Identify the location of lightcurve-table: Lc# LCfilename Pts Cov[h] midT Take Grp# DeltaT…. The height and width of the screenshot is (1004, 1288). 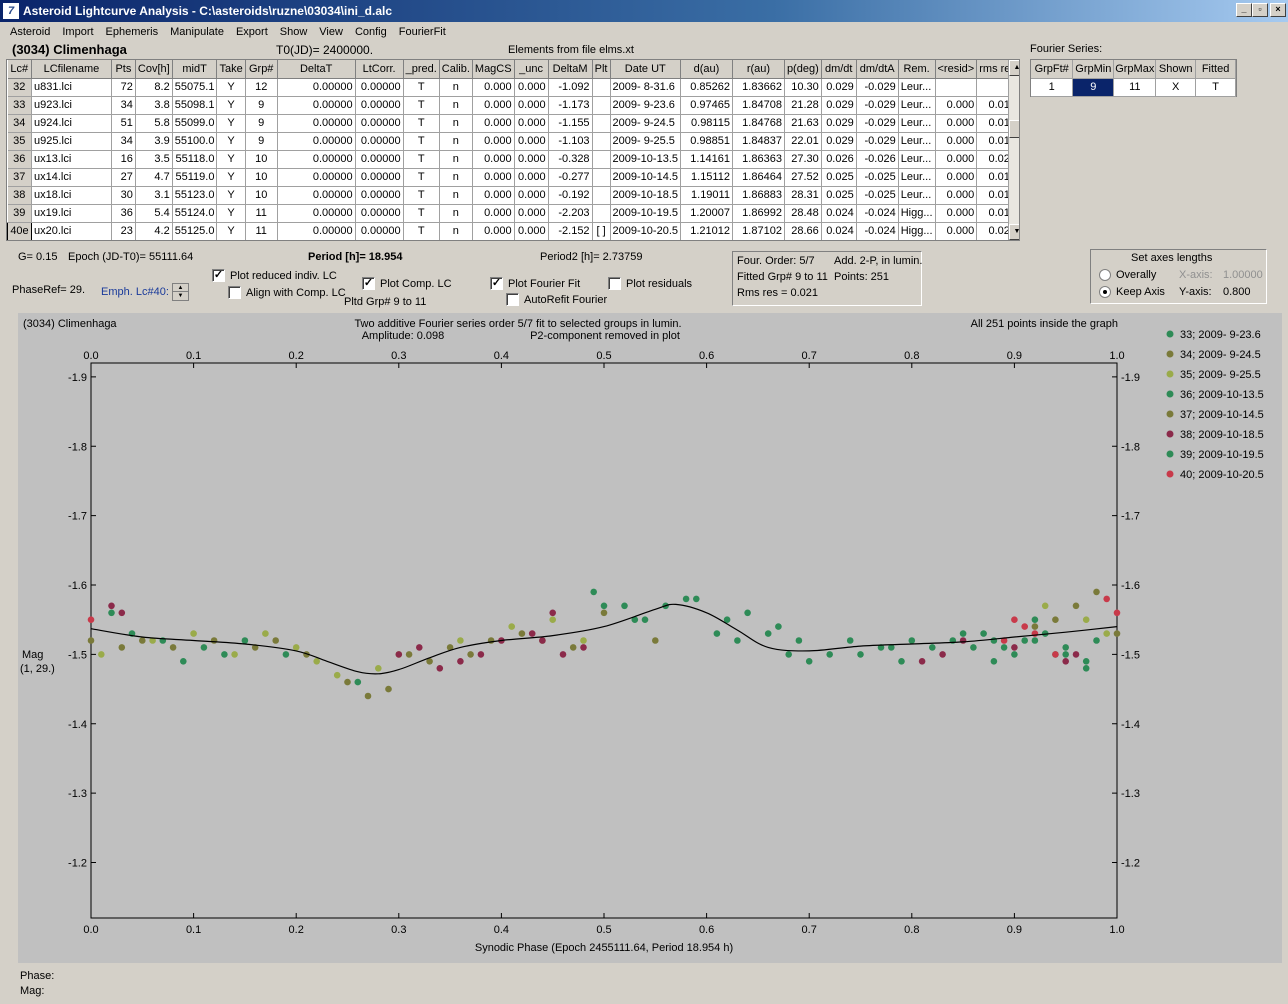
(513, 150).